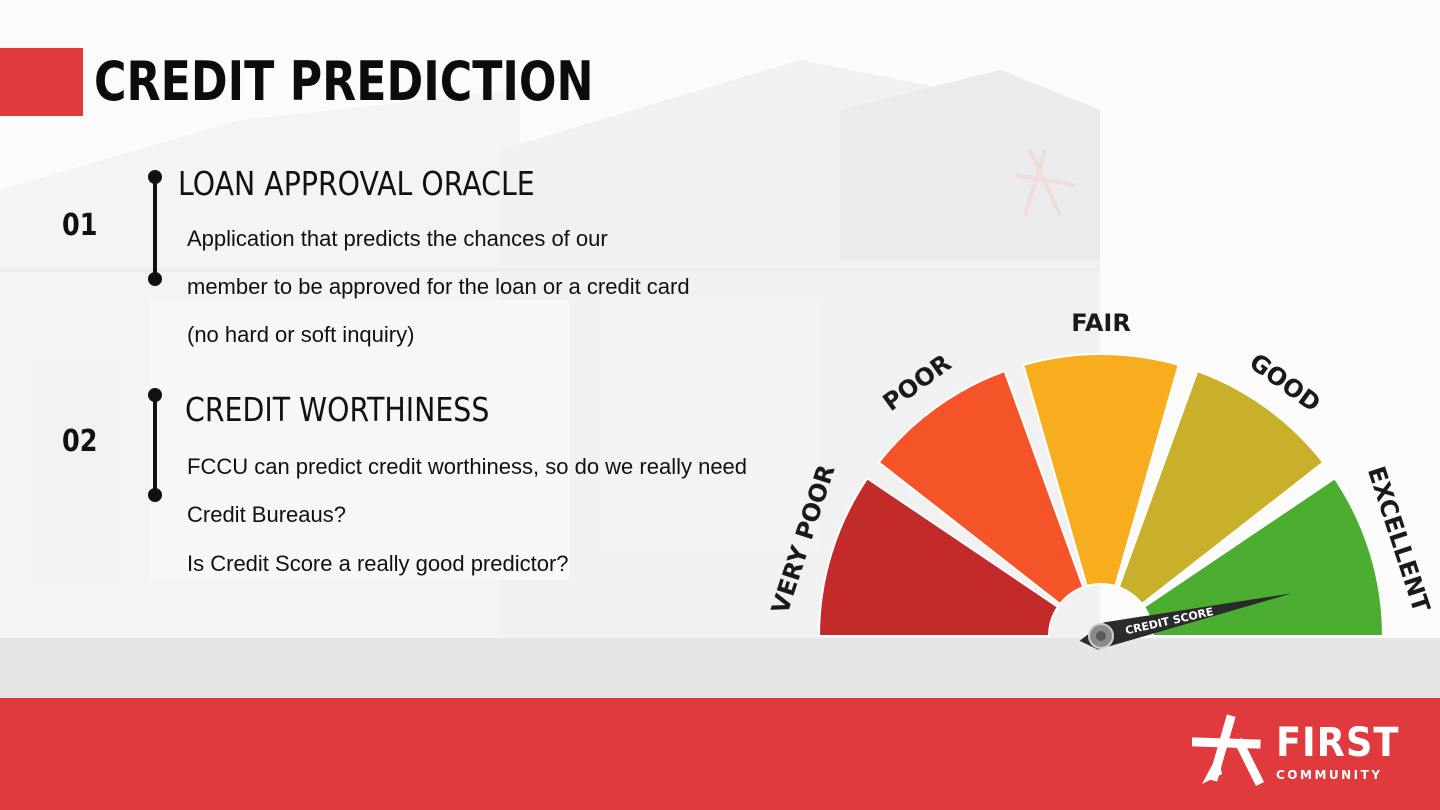 Image resolution: width=1440 pixels, height=810 pixels. I want to click on item-number-01: 01, so click(80, 225).